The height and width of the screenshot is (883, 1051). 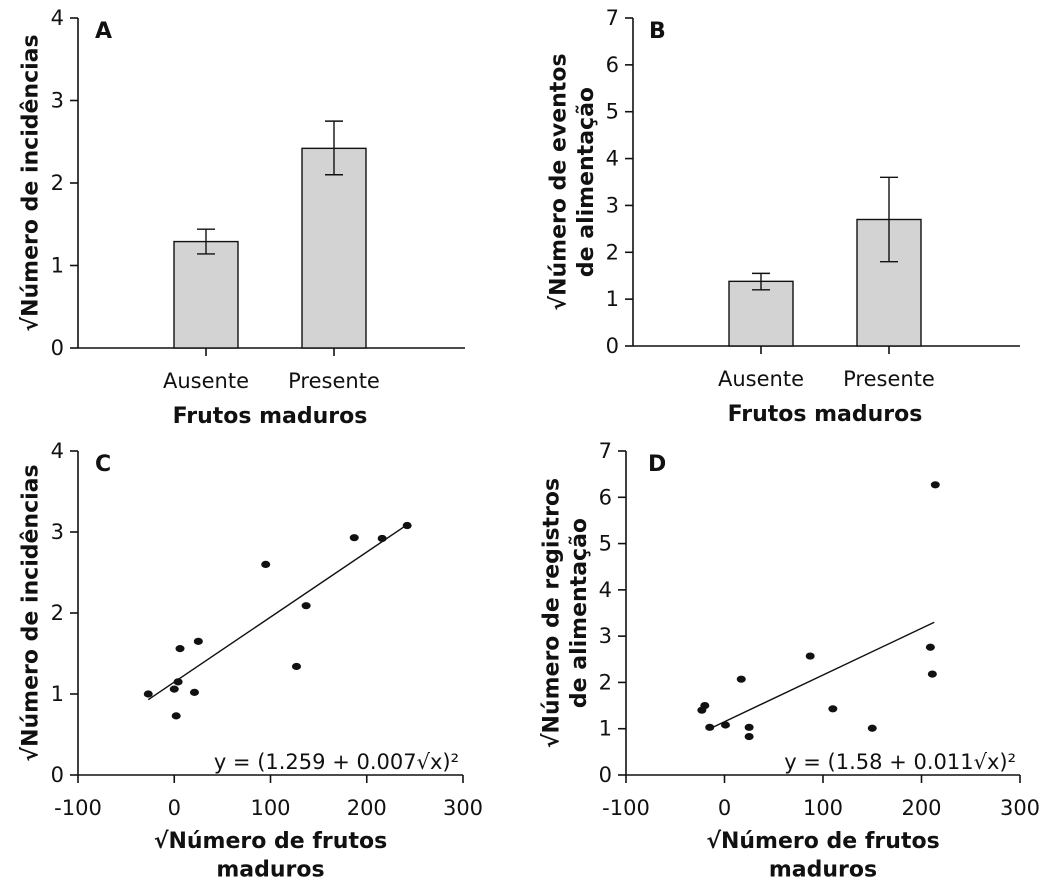 I want to click on y-axis-title: √Número de registros de alimentação, so click(x=566, y=613).